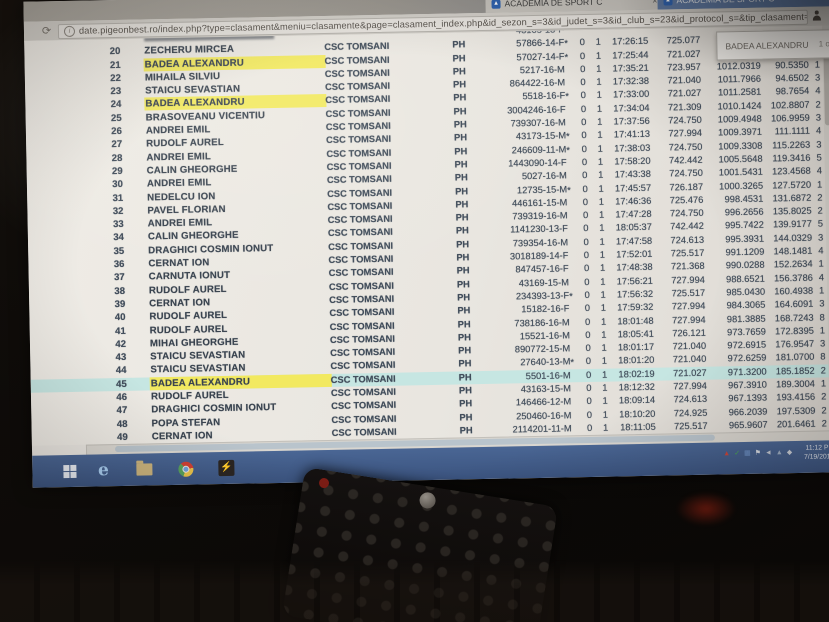  What do you see at coordinates (120, 331) in the screenshot?
I see `rank-cell: 41` at bounding box center [120, 331].